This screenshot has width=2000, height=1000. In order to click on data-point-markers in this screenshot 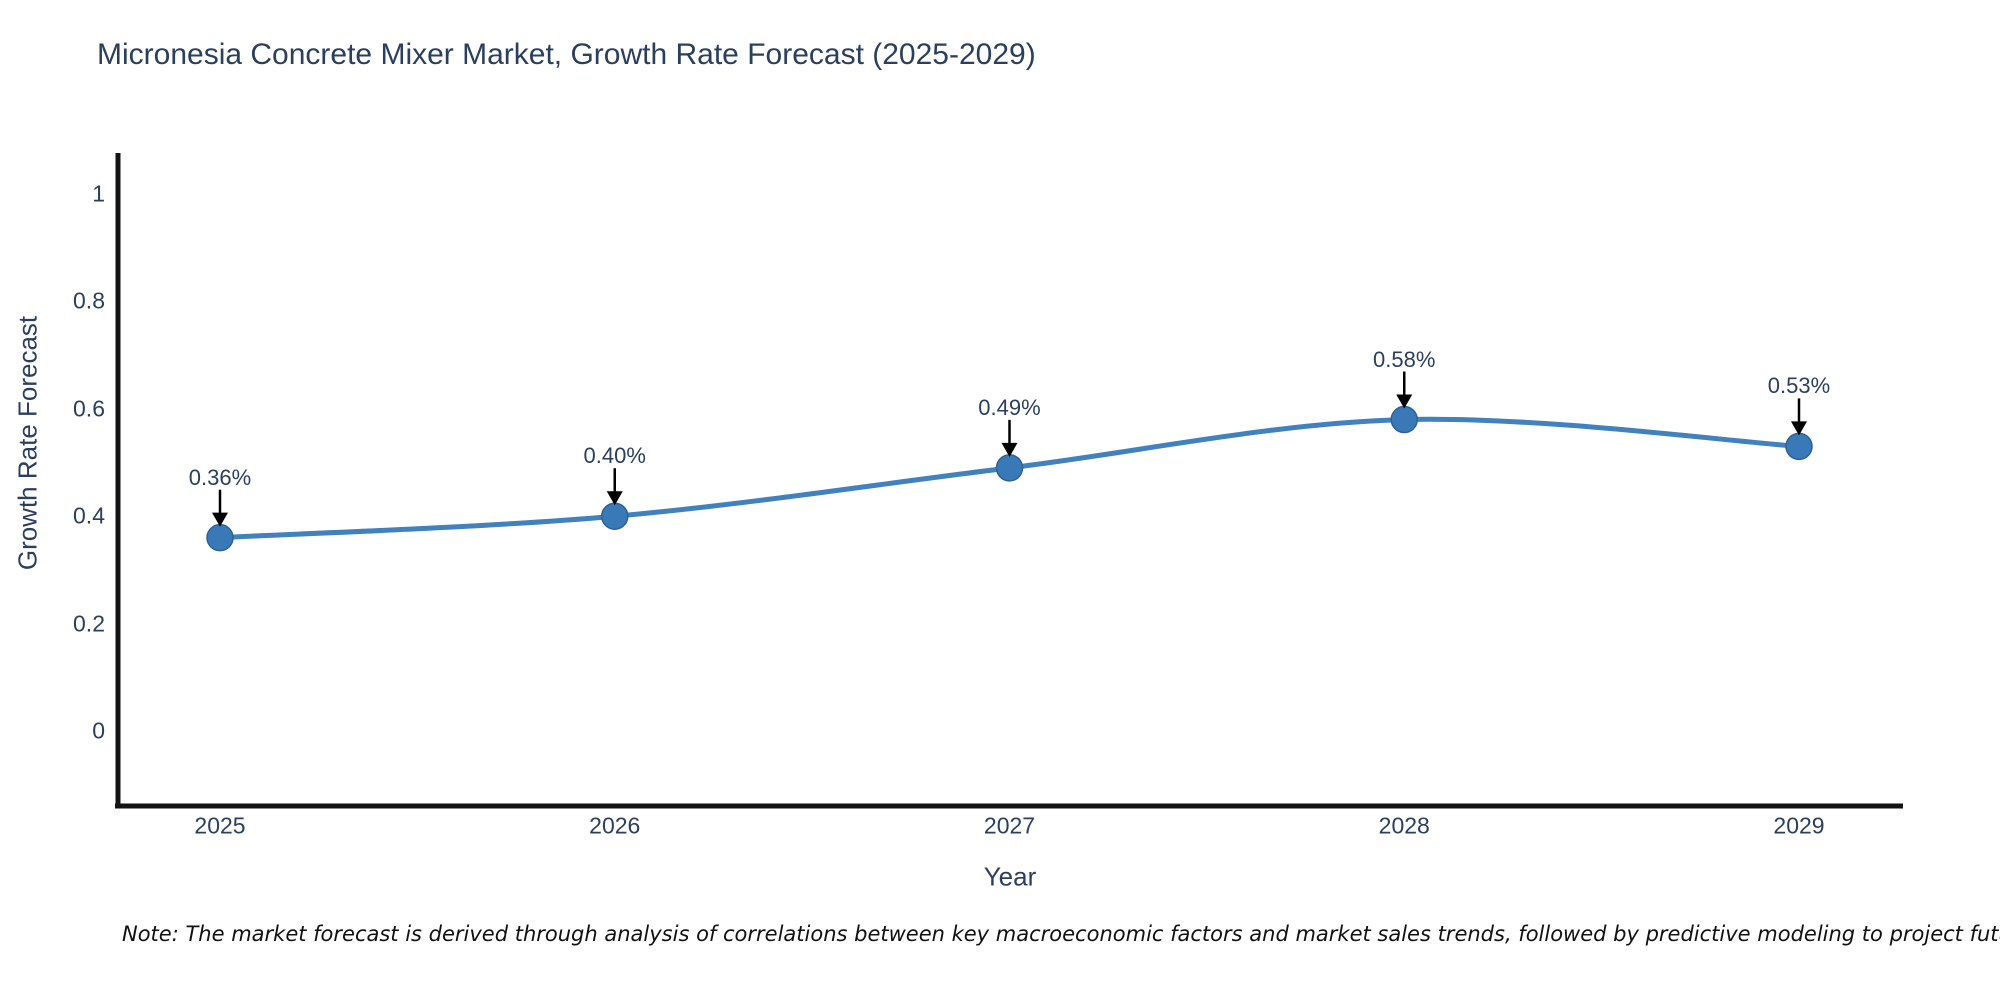, I will do `click(1009, 478)`.